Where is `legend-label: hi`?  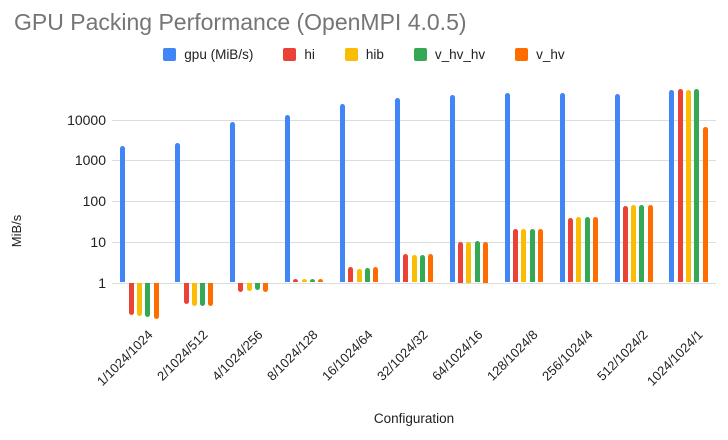
legend-label: hi is located at coordinates (309, 54).